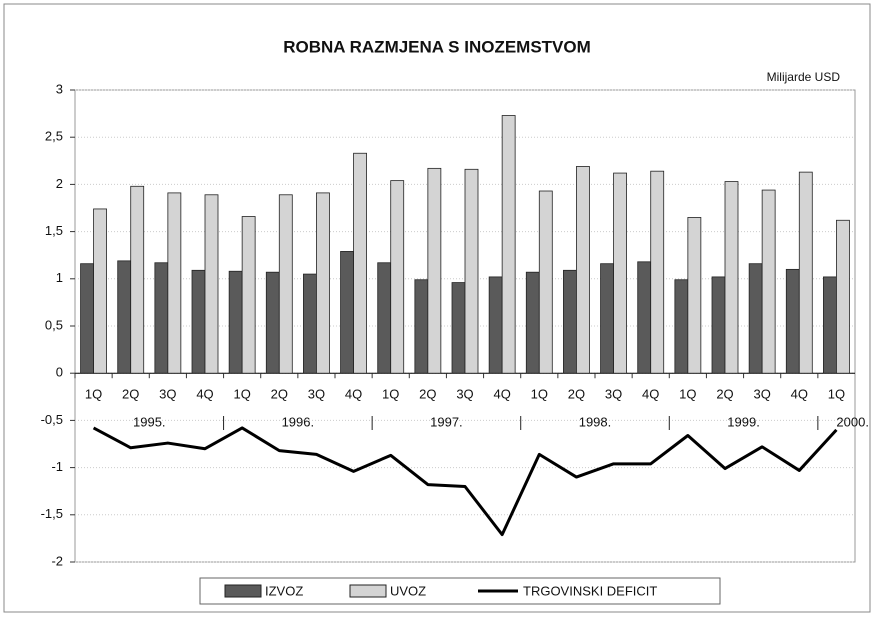  Describe the element at coordinates (743, 421) in the screenshot. I see `year-label: 1999.` at that location.